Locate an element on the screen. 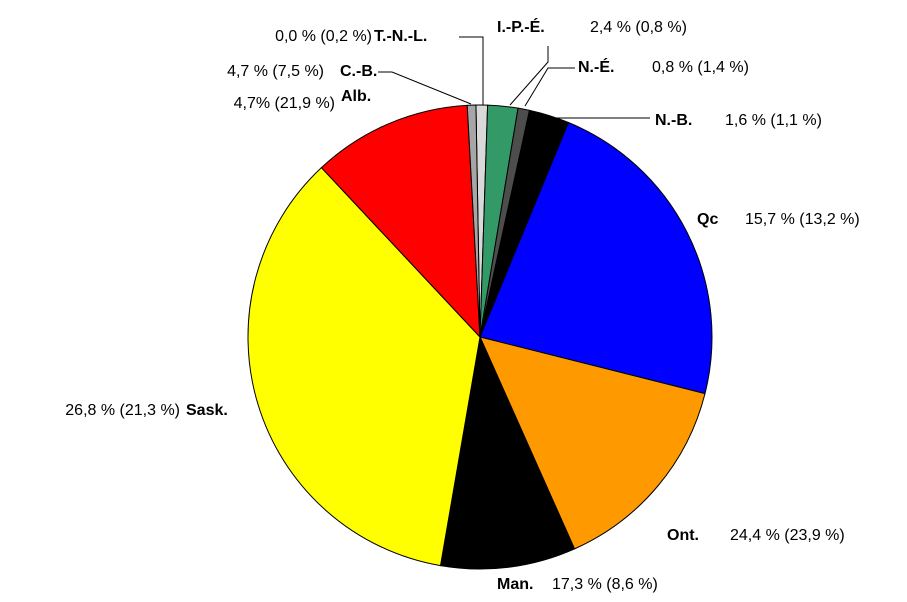  slice-label: N.-B. is located at coordinates (673, 120).